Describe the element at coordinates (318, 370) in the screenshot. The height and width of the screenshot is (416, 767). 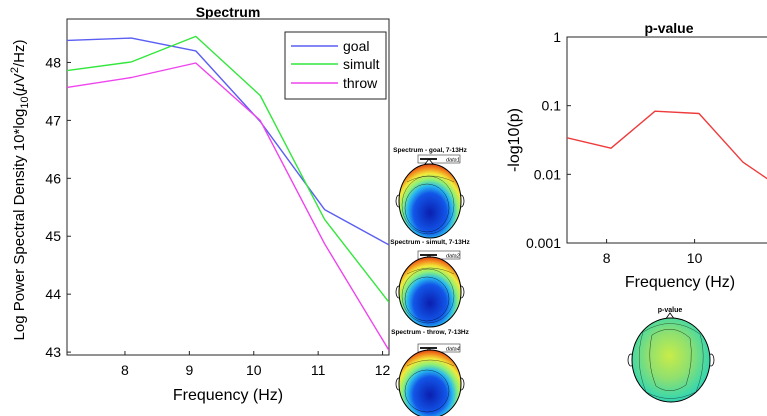
I see `spectrum-x-tick-label: 11` at that location.